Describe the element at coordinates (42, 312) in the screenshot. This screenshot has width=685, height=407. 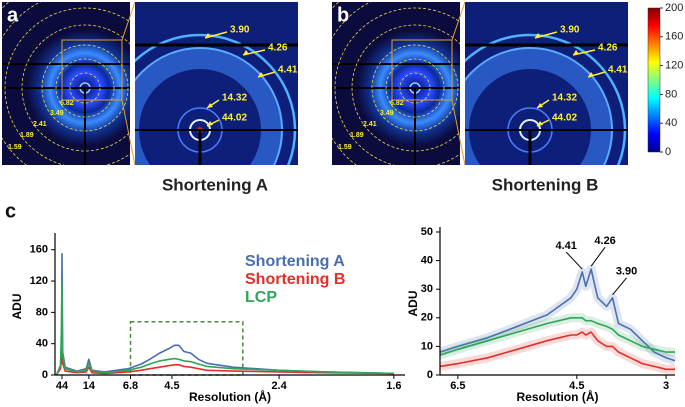
I see `y-tick-label: 80` at that location.